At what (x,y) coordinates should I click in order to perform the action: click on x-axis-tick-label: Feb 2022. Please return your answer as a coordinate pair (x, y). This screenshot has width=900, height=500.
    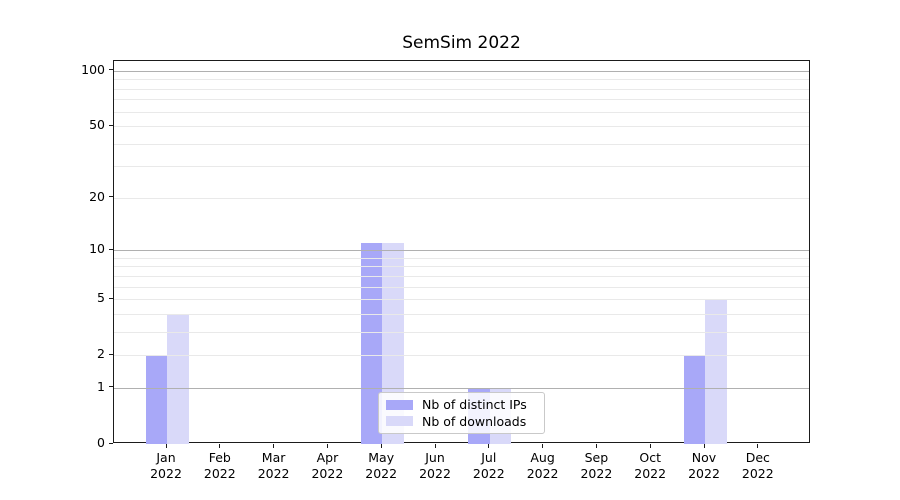
    Looking at the image, I should click on (219, 465).